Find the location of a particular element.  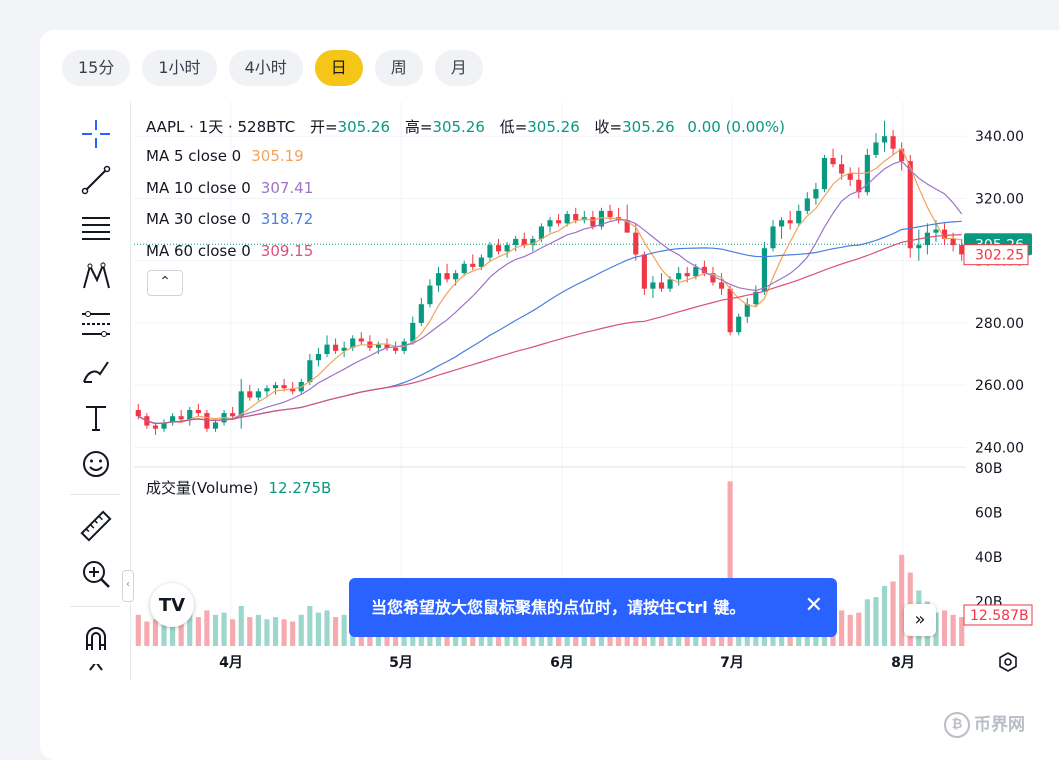

volume-tick-label: 40B is located at coordinates (988, 558).